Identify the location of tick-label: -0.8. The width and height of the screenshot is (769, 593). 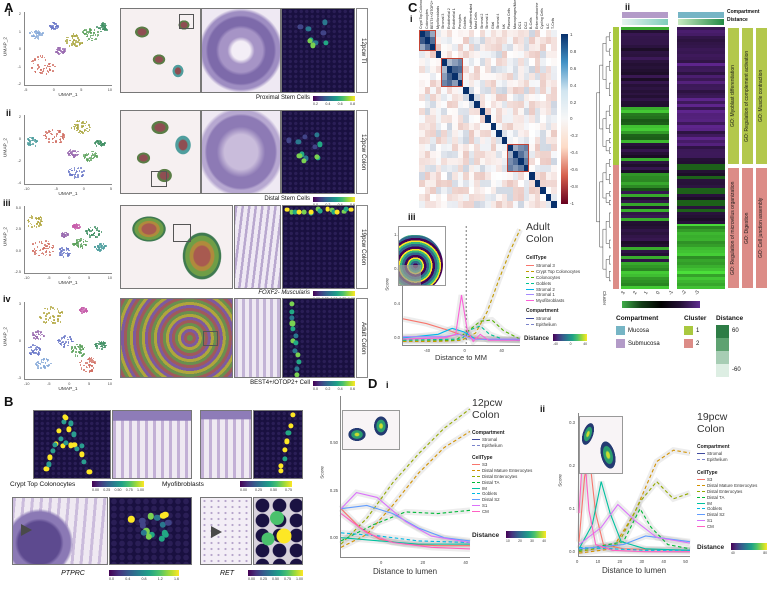
(574, 187).